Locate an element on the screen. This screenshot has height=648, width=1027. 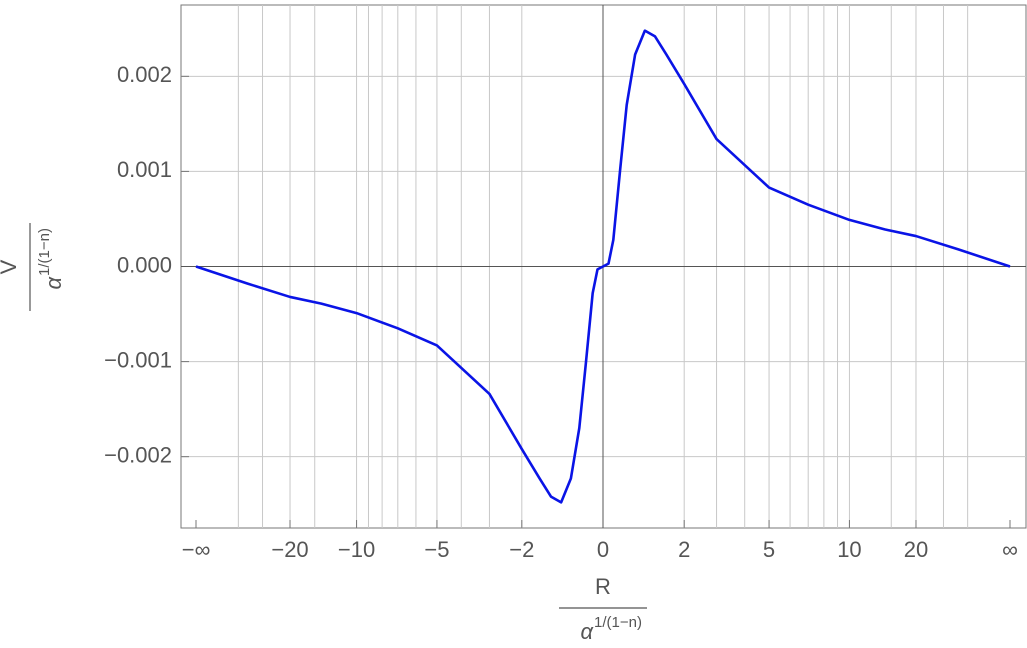
axis-label: Vα1/(1−n) is located at coordinates (33, 267).